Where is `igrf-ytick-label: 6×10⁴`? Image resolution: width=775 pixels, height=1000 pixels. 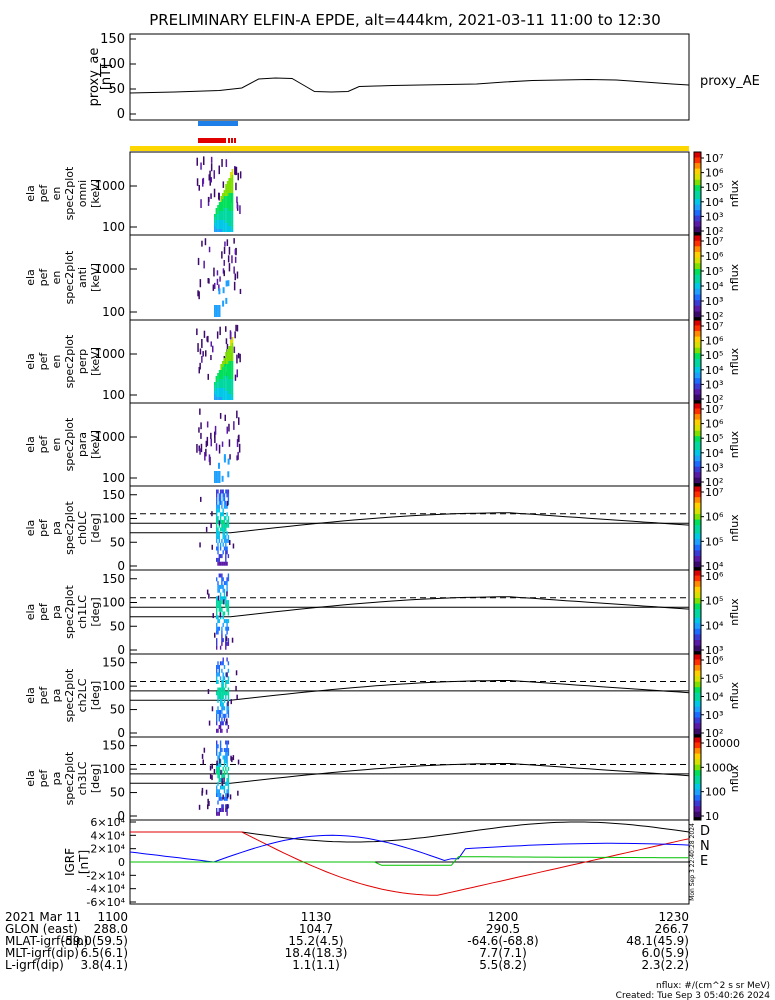
igrf-ytick-label: 6×10⁴ is located at coordinates (107, 822).